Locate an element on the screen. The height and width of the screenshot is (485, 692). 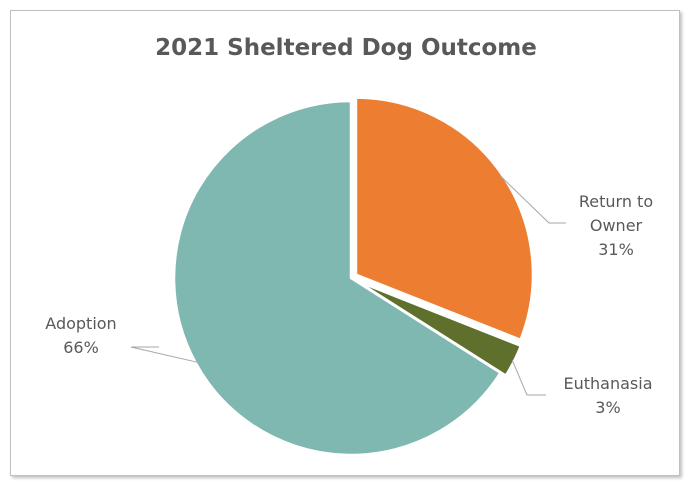
data-label-return-to-owner: Return to Owner 31% is located at coordinates (616, 225).